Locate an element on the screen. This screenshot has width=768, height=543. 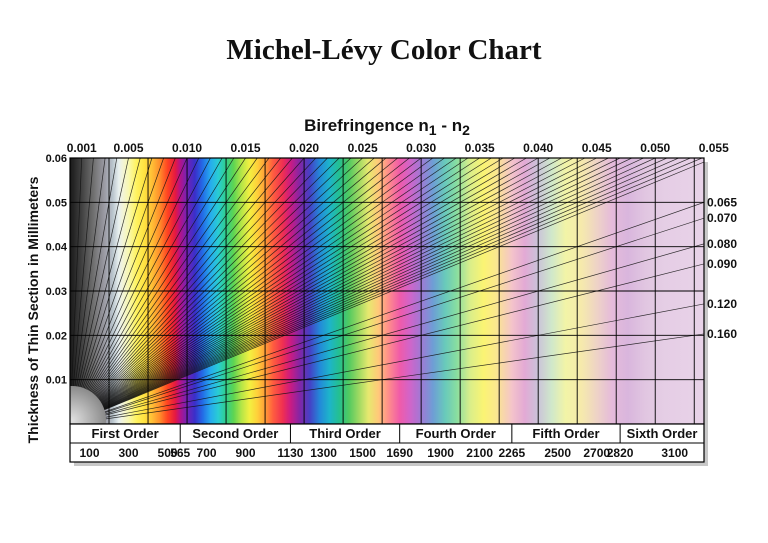
chart-title: Michel-Lévy Color Chart is located at coordinates (384, 50).